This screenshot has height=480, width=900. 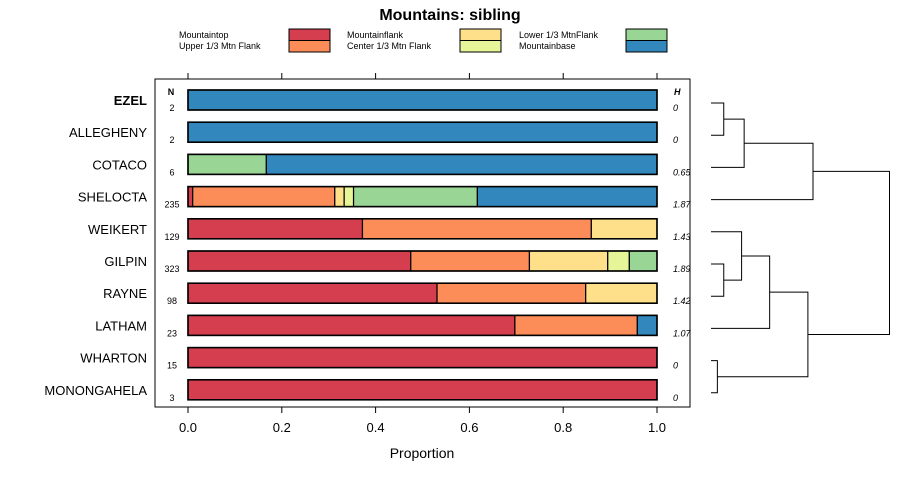 I want to click on h-value: 1.07, so click(x=682, y=333).